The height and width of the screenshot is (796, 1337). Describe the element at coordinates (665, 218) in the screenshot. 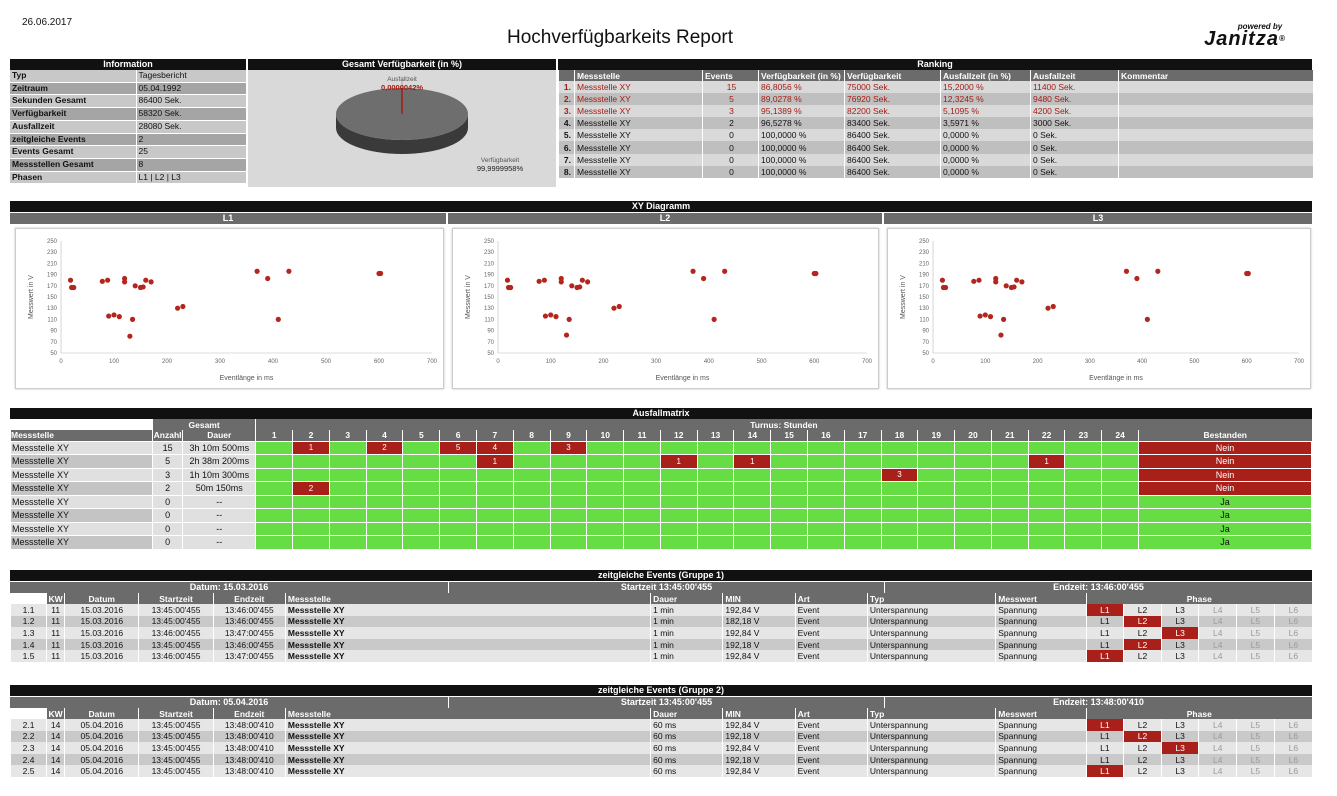

I see `xy-panel-l2-title: L2` at that location.